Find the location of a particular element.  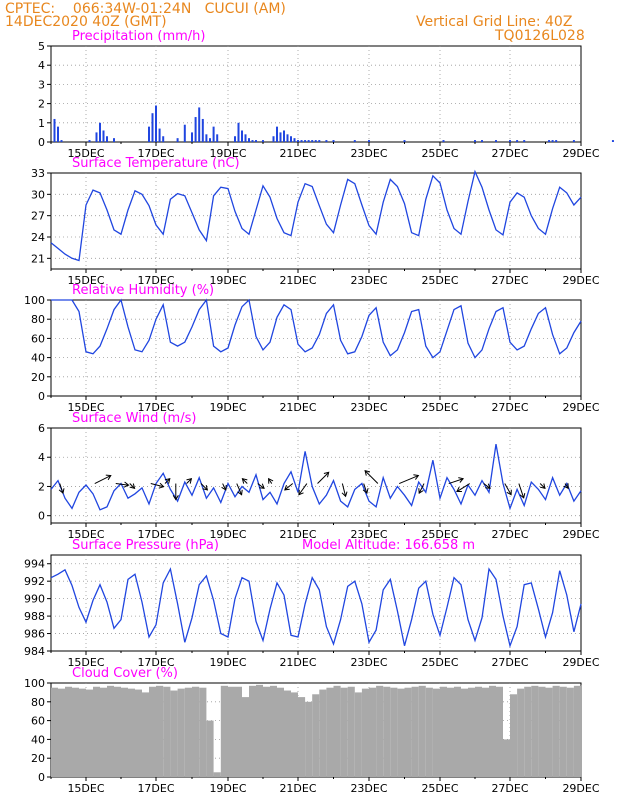

cloud-ytick-label: 40 is located at coordinates (38, 739).